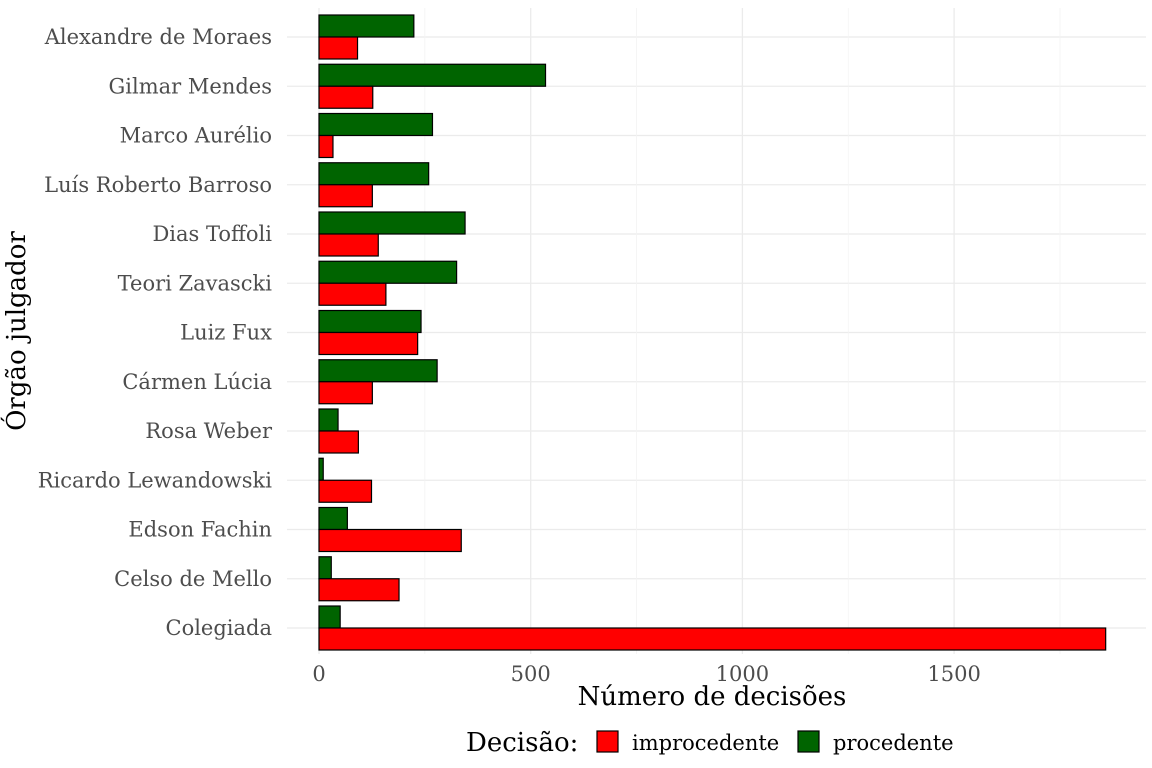 The image size is (1152, 768). Describe the element at coordinates (195, 283) in the screenshot. I see `y-tick-label: Teori Zavascki` at that location.